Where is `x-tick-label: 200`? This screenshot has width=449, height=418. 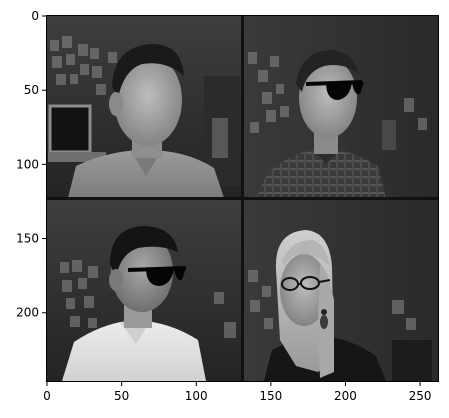 x-tick-label: 200 is located at coordinates (345, 396).